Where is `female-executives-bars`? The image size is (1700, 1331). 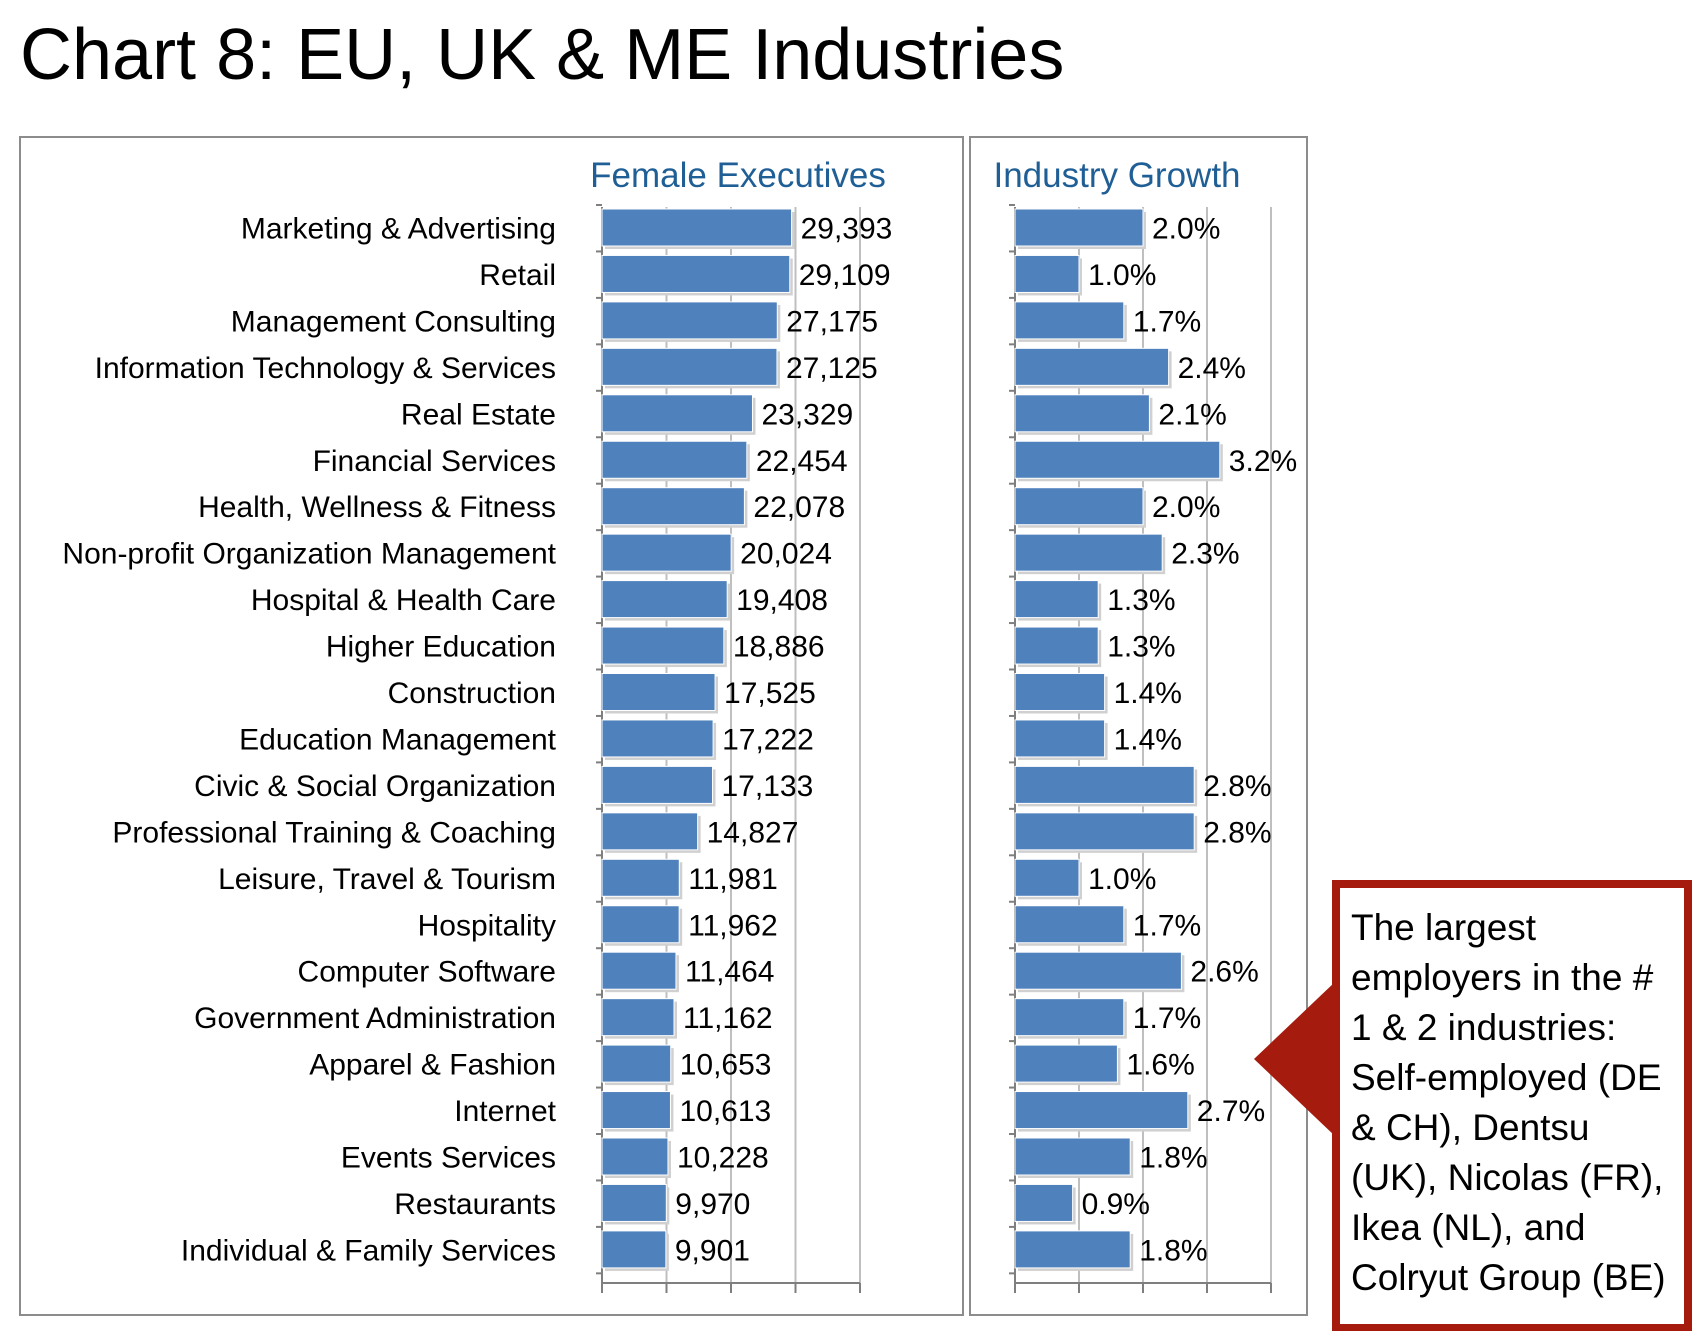 female-executives-bars is located at coordinates (698, 739).